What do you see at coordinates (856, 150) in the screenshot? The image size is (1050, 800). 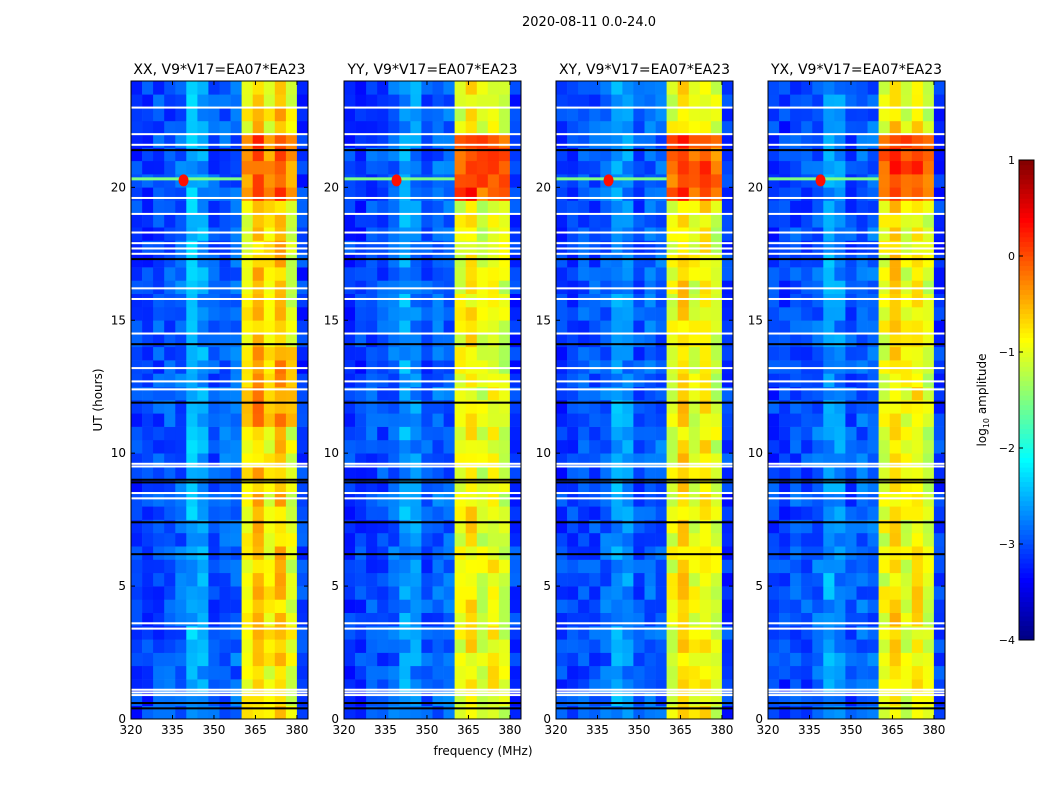 I see `flagged-row-black` at bounding box center [856, 150].